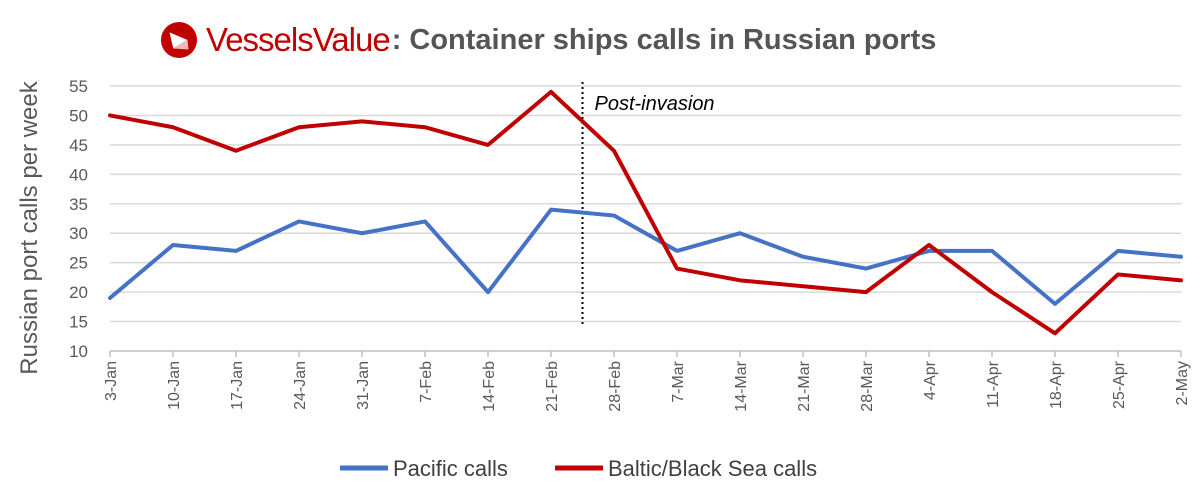  I want to click on y-axis-label: Russian port calls per week, so click(29, 227).